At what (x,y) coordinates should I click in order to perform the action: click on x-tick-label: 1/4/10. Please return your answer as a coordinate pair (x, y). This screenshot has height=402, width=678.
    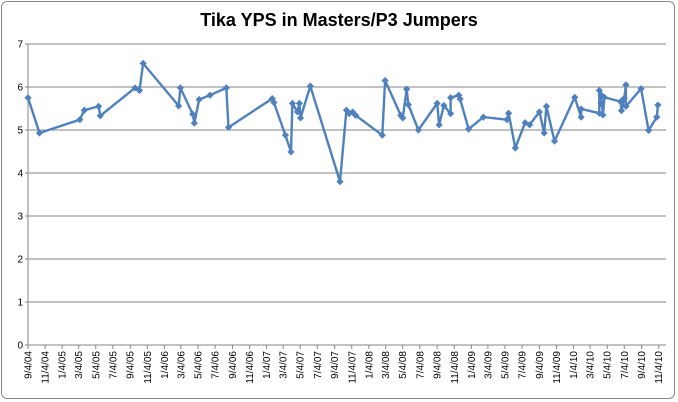
    Looking at the image, I should click on (574, 365).